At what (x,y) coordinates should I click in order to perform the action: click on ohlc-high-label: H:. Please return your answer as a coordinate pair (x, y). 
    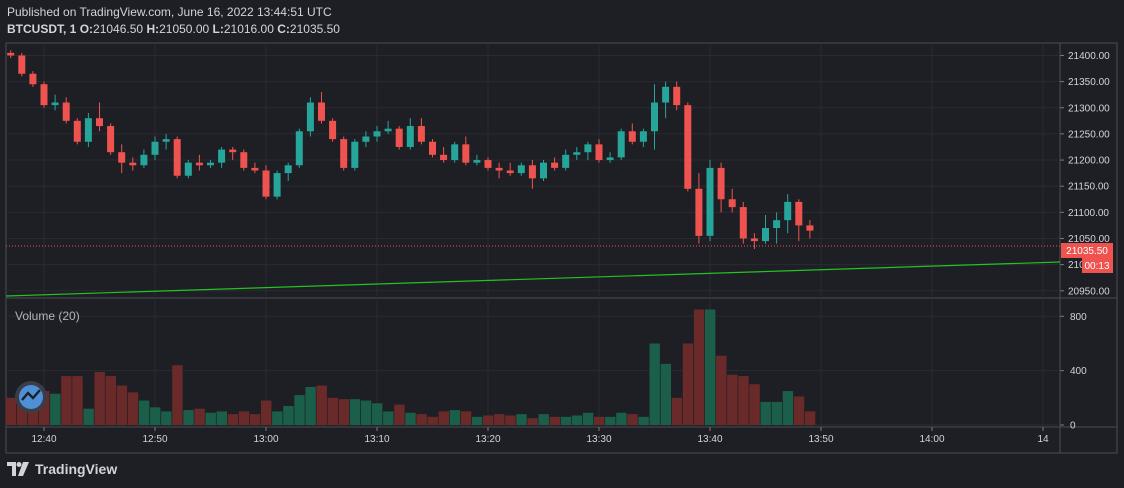
    Looking at the image, I should click on (153, 29).